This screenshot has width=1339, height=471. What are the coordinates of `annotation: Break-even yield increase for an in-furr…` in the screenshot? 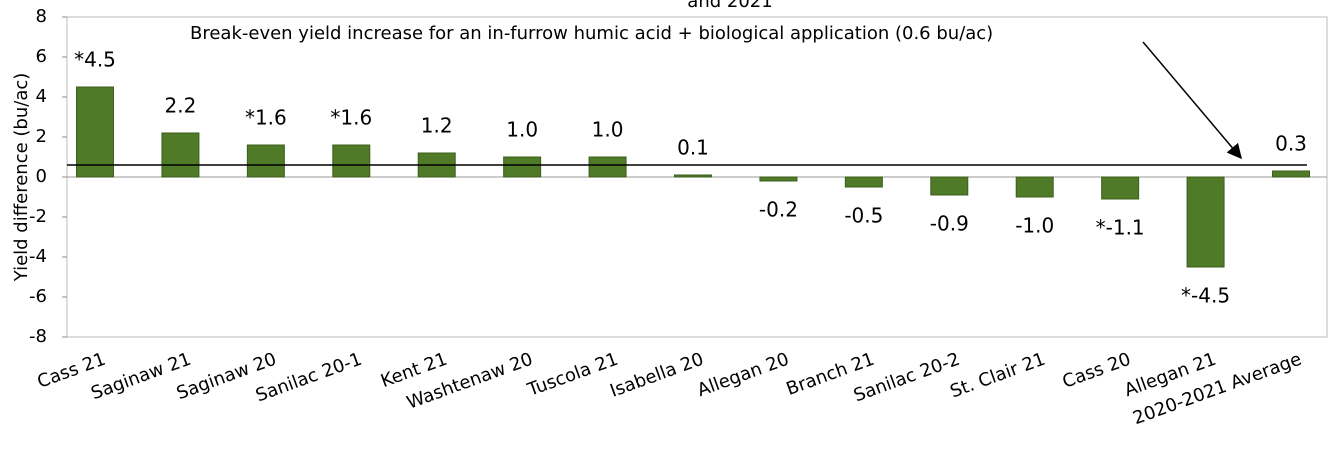 It's located at (591, 33).